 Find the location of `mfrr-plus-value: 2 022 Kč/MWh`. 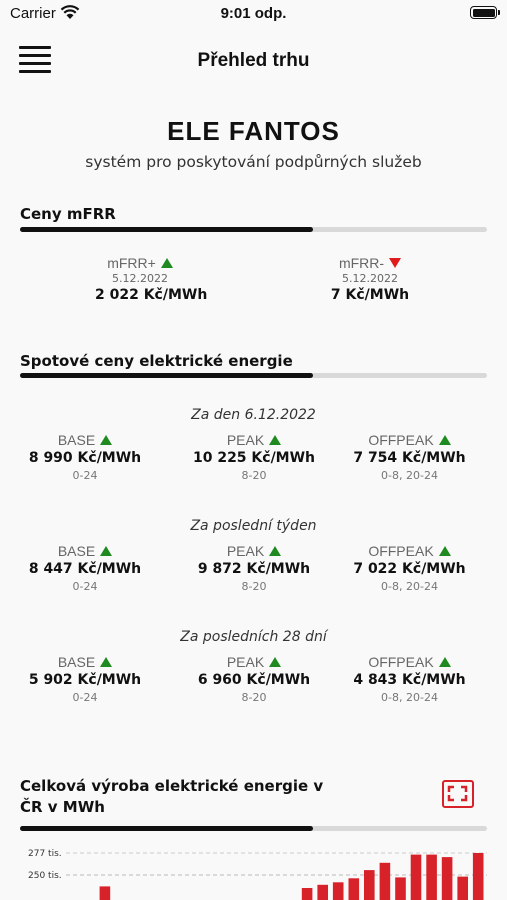

mfrr-plus-value: 2 022 Kč/MWh is located at coordinates (151, 295).